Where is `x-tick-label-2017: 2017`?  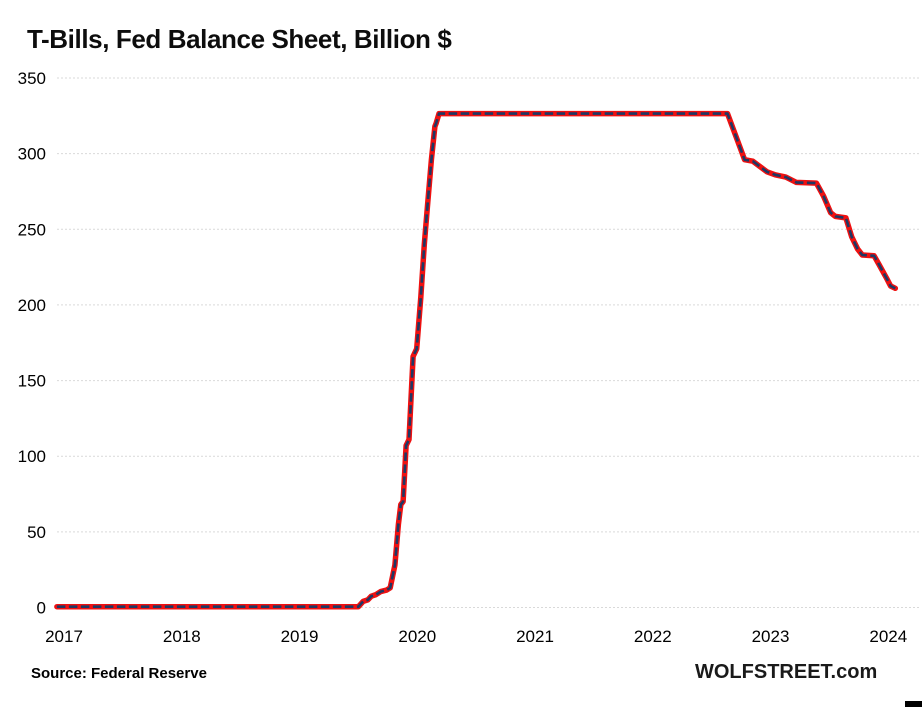
x-tick-label-2017: 2017 is located at coordinates (64, 636).